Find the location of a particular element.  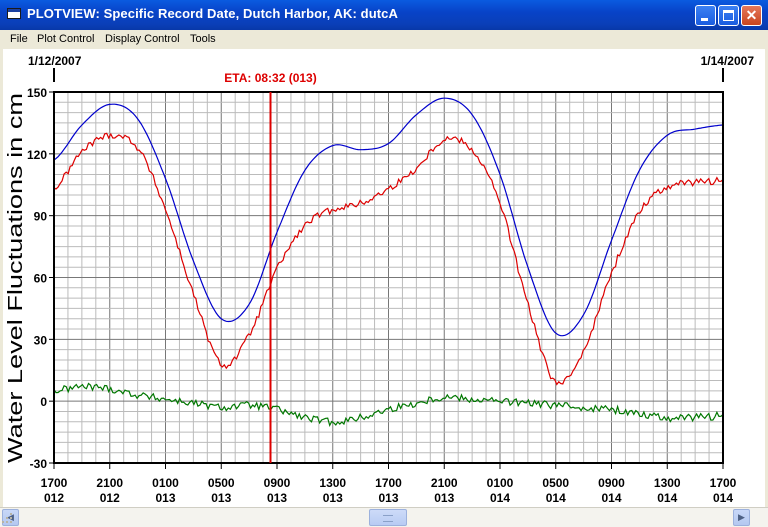

horizontal-scrollbar: ◀ ▶ is located at coordinates (384, 517).